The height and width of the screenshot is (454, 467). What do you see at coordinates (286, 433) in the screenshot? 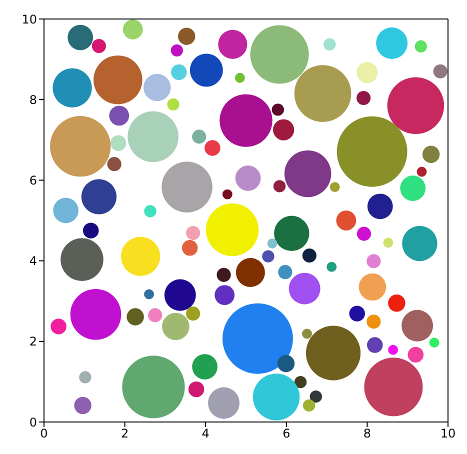
I see `x-tick-label: 6` at bounding box center [286, 433].